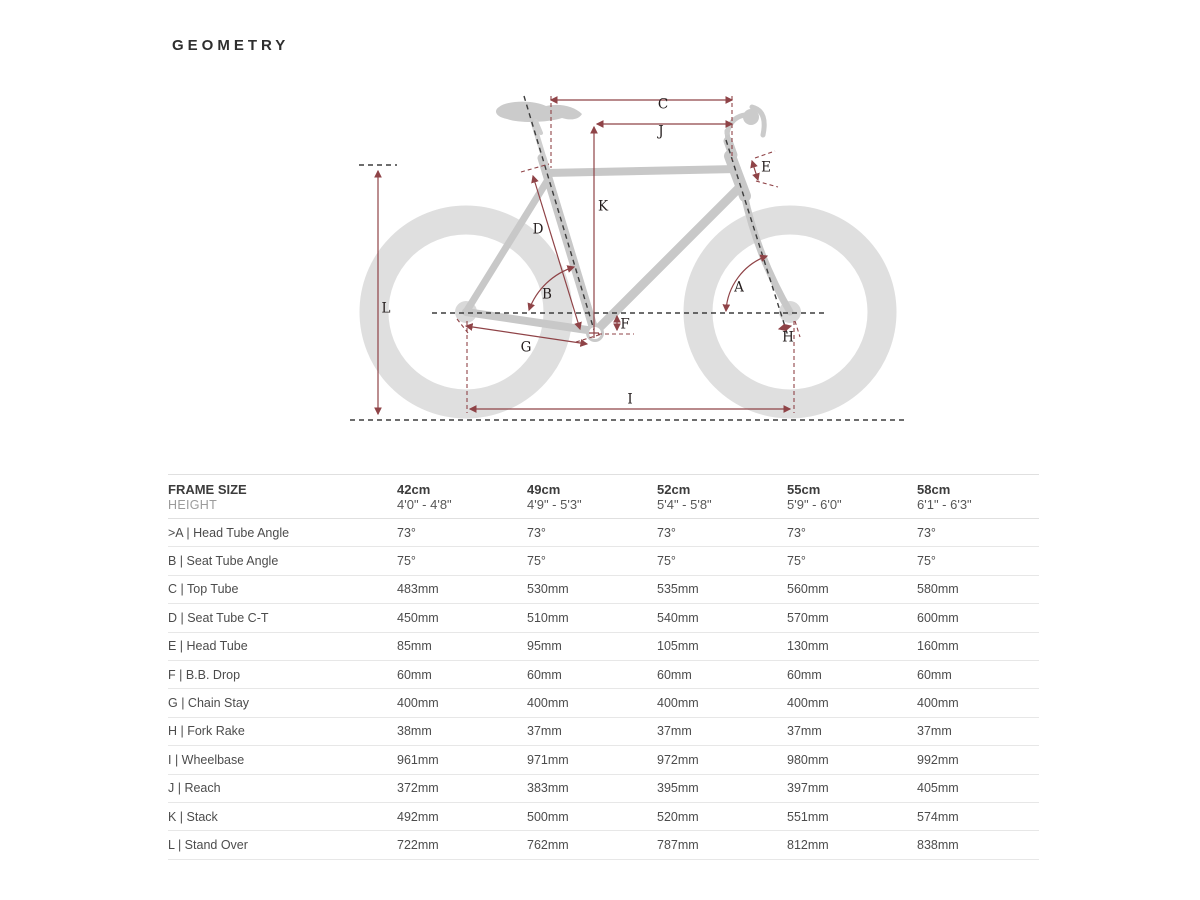 The image size is (1200, 900). I want to click on row-value: 762mm, so click(548, 844).